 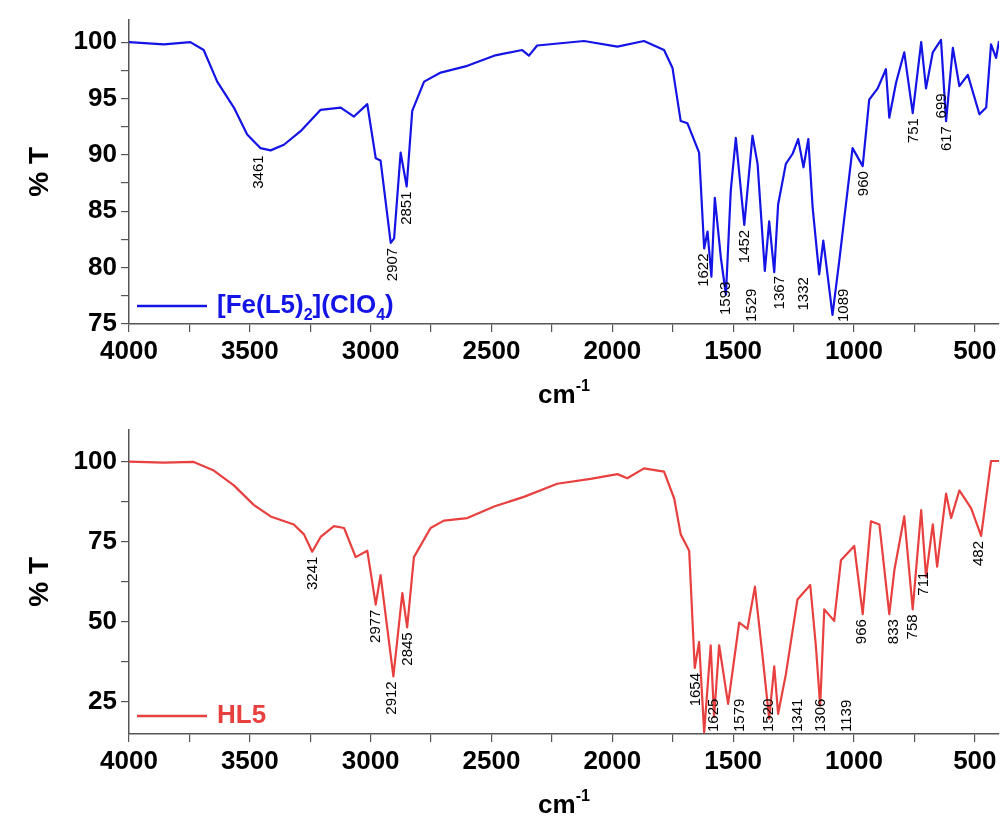 I want to click on x-tick-label: 4000, so click(x=129, y=759).